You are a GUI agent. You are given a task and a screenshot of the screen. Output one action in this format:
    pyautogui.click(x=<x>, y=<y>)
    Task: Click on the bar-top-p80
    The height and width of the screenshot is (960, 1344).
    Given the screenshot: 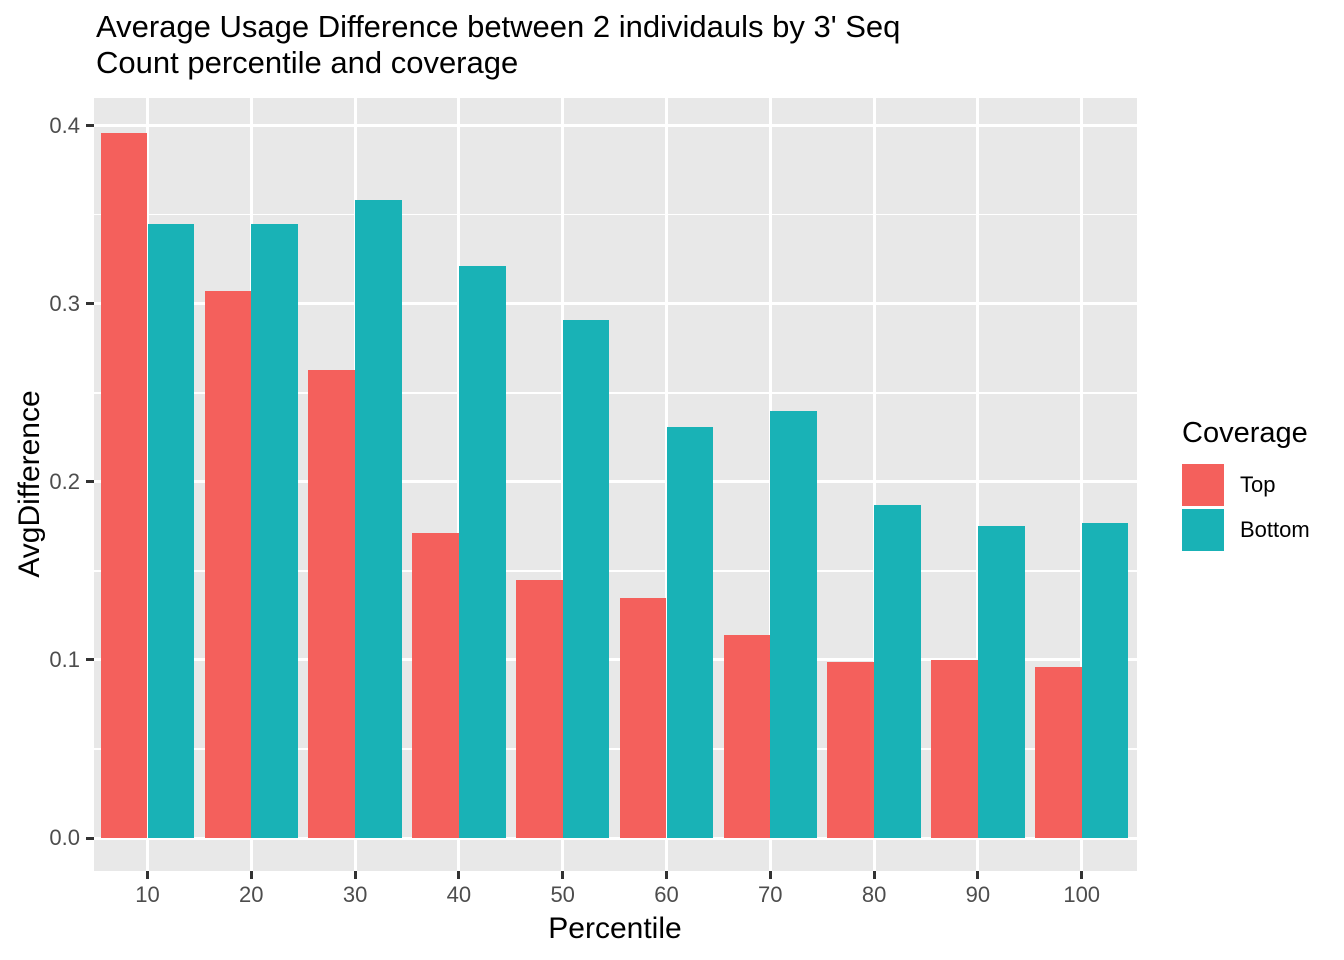 What is the action you would take?
    pyautogui.click(x=851, y=749)
    